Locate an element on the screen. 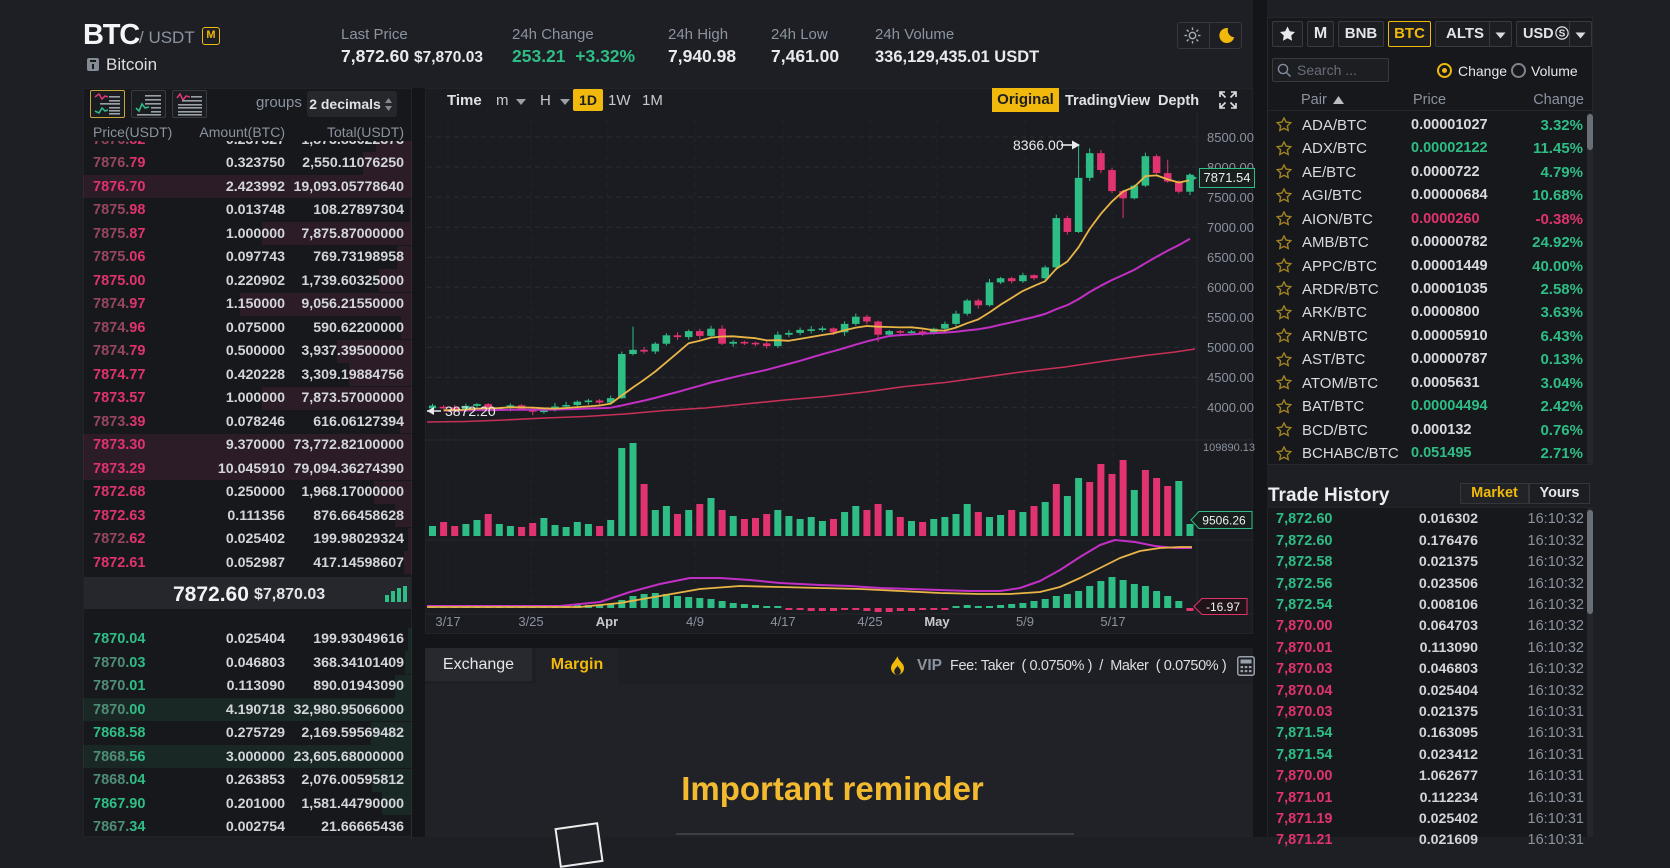 The width and height of the screenshot is (1670, 868). svg-text: -16.97 is located at coordinates (1223, 607).